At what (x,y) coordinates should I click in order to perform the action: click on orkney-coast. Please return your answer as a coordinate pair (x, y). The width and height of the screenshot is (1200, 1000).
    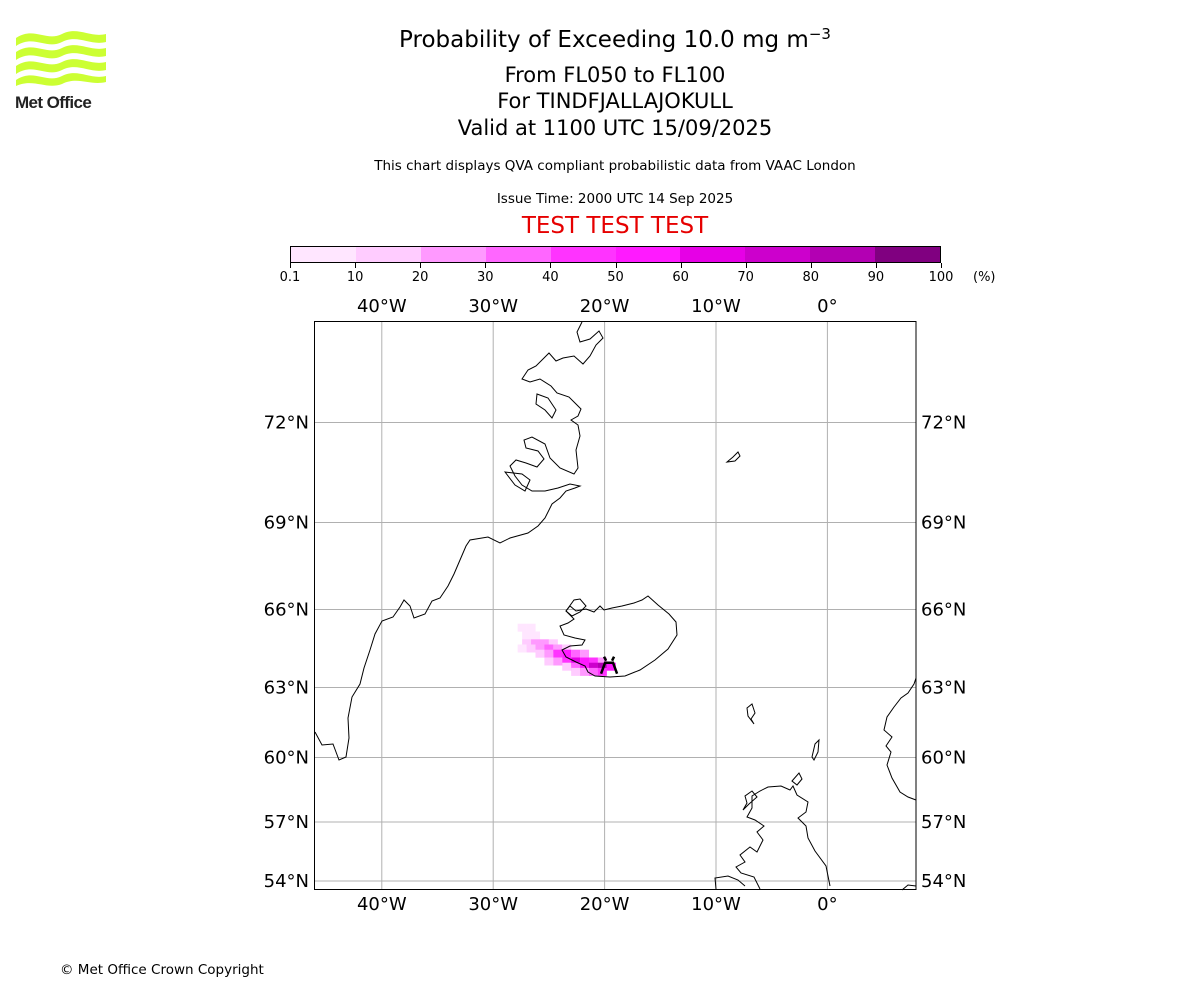
    Looking at the image, I should click on (797, 779).